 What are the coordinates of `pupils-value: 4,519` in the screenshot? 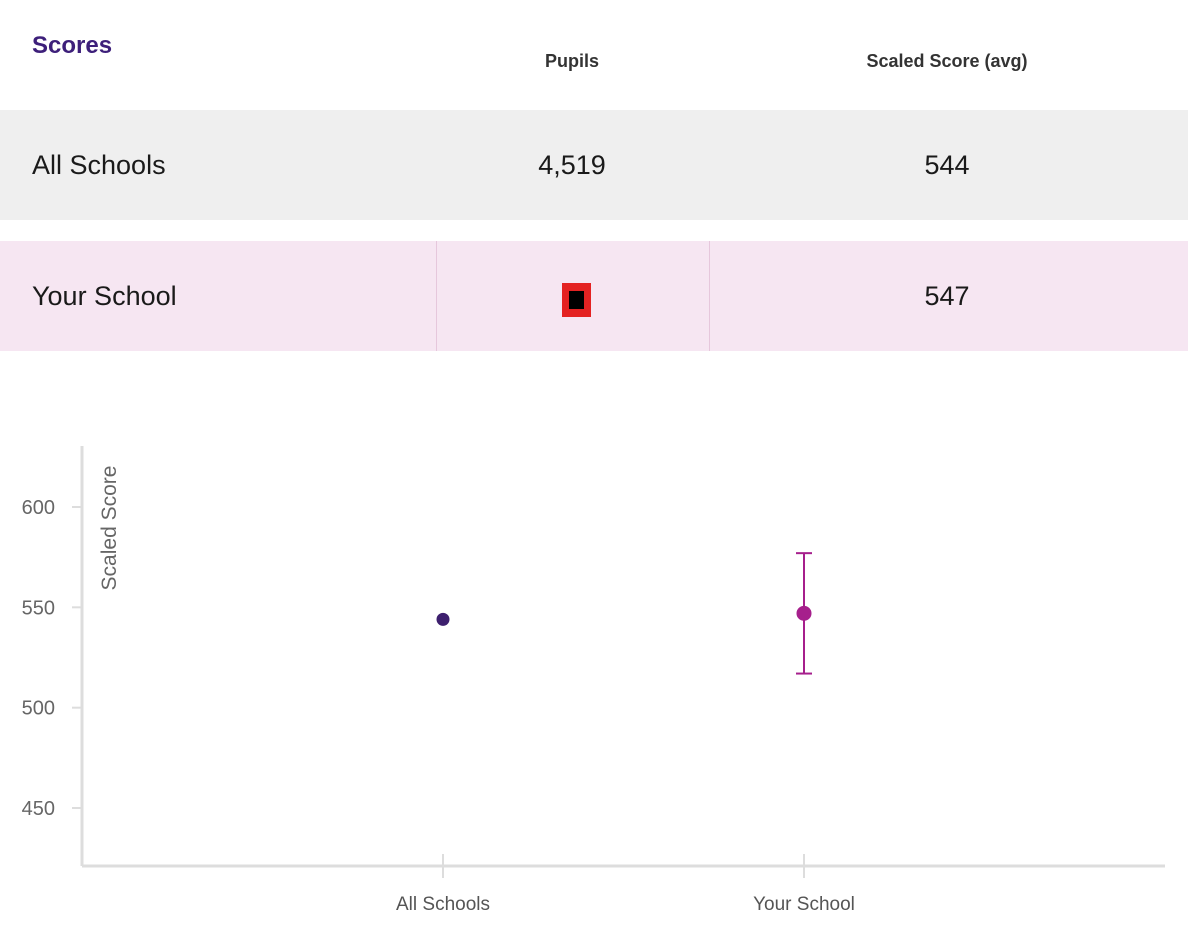 It's located at (572, 165).